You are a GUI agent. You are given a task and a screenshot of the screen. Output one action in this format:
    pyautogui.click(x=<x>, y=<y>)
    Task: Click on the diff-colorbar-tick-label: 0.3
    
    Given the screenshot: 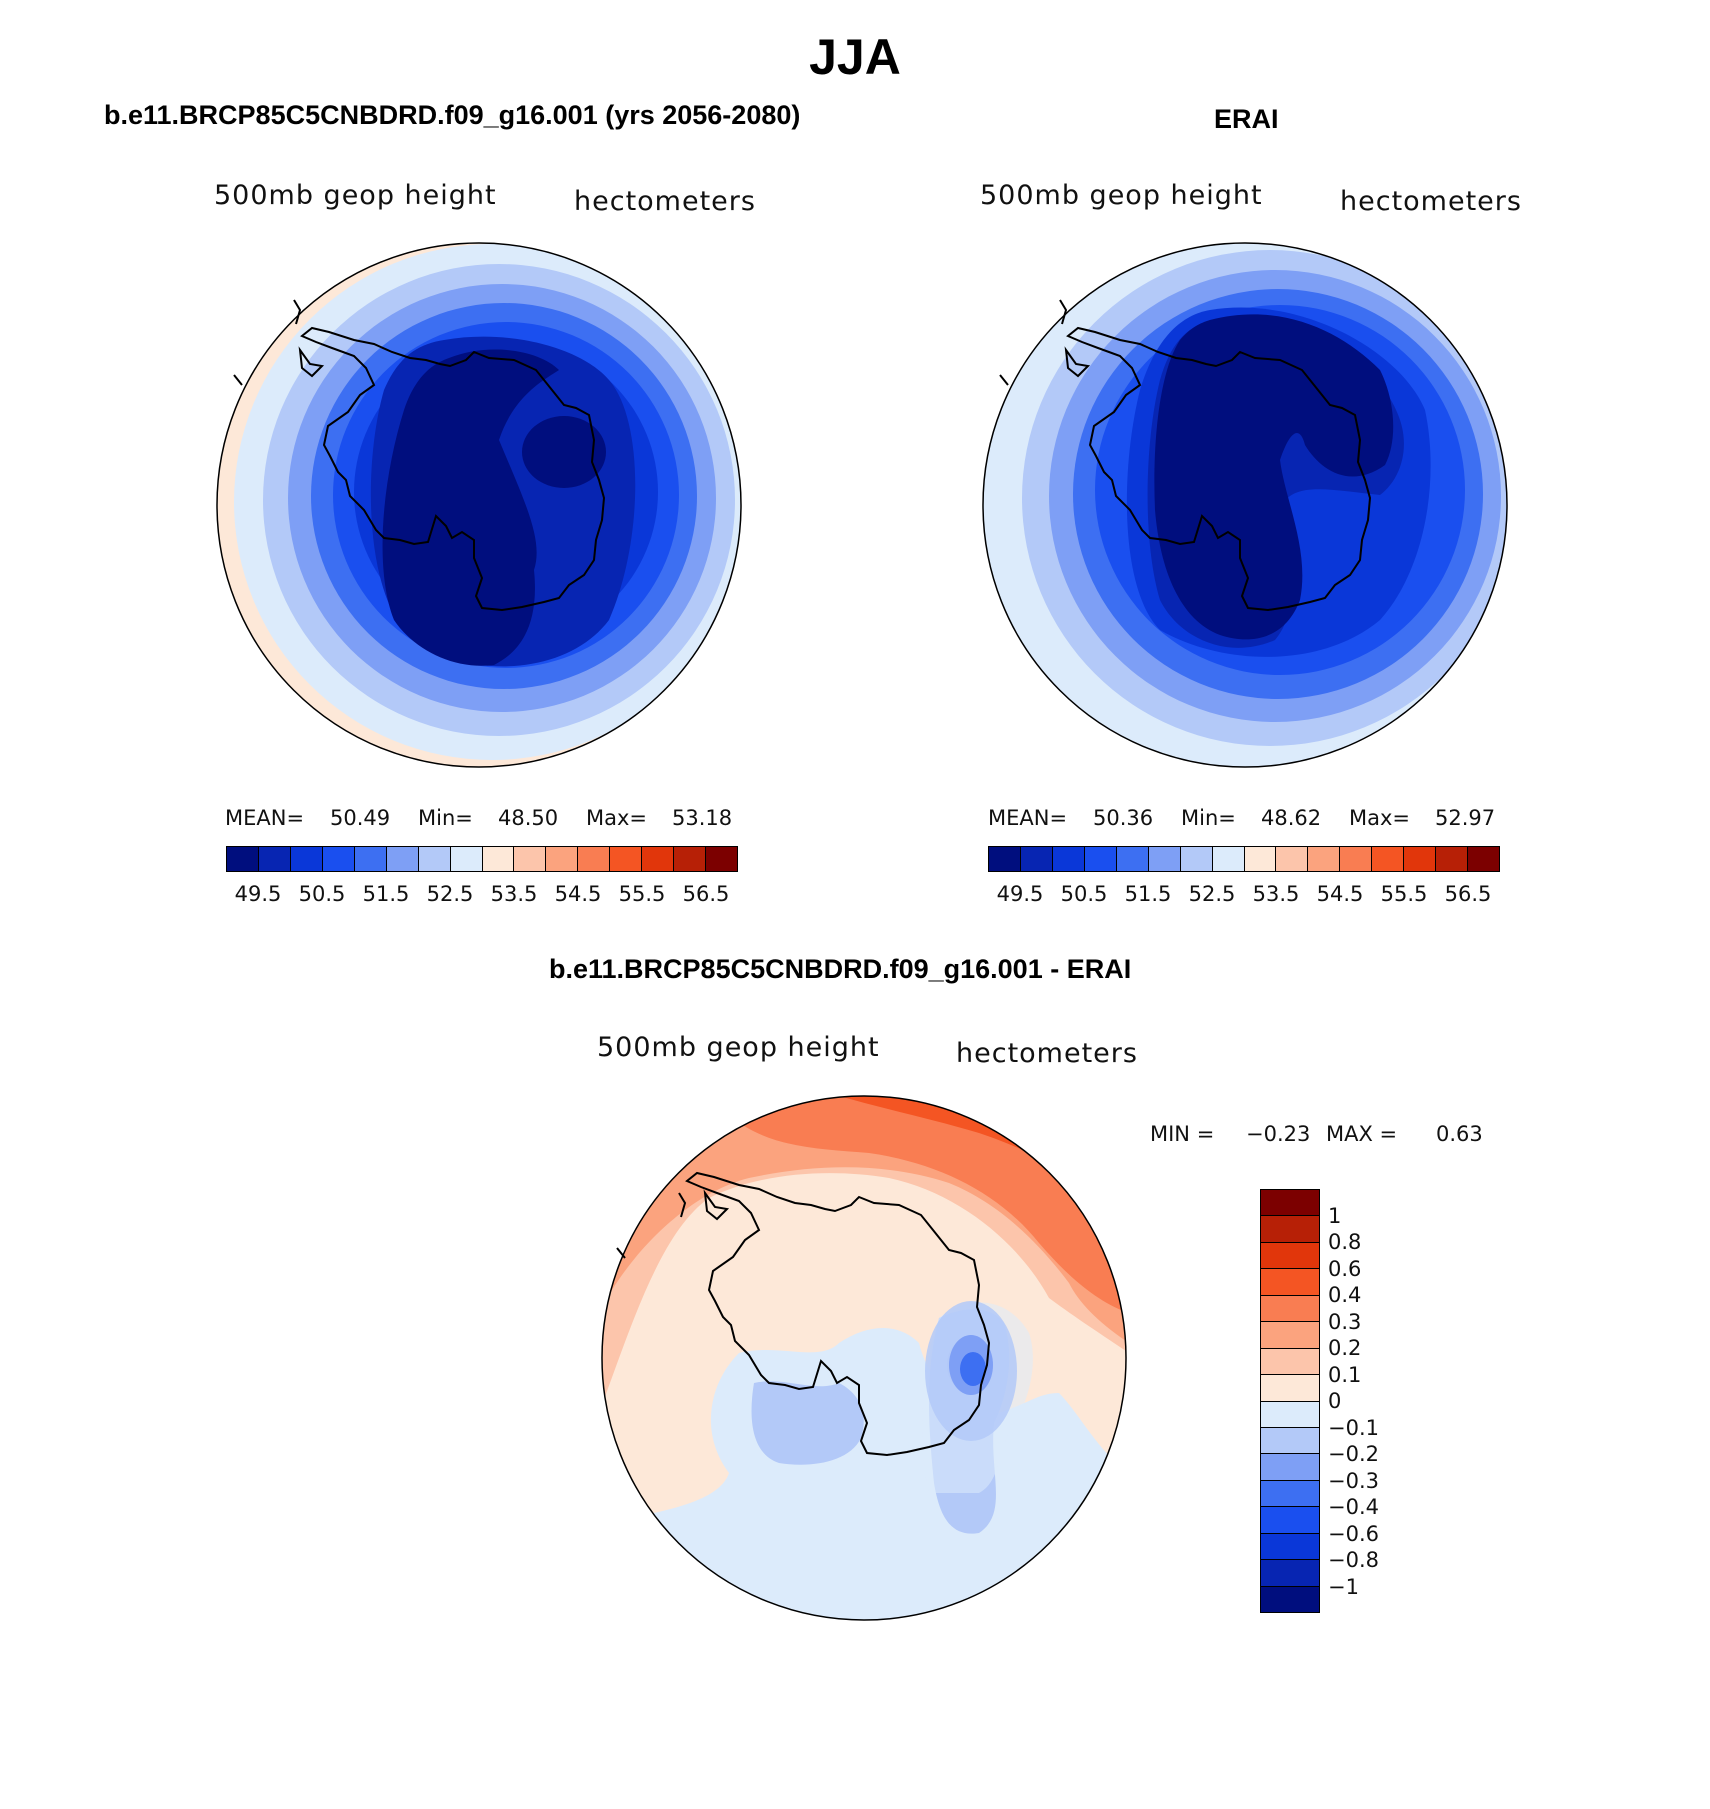 What is the action you would take?
    pyautogui.click(x=1345, y=1321)
    